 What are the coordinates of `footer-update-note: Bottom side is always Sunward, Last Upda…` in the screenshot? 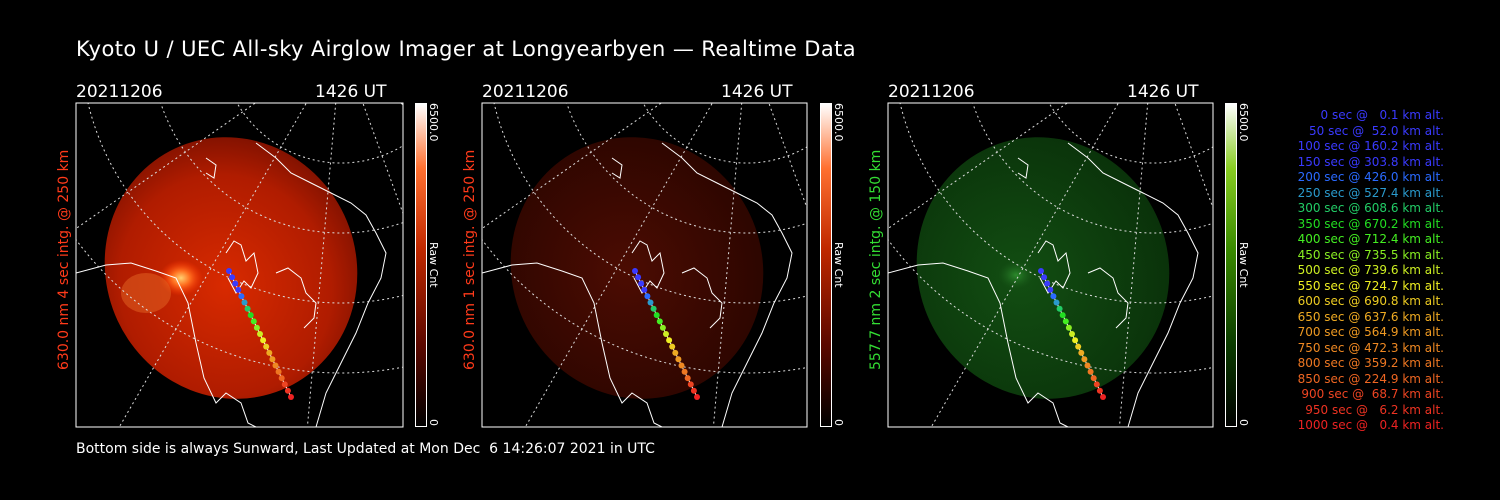 It's located at (365, 449).